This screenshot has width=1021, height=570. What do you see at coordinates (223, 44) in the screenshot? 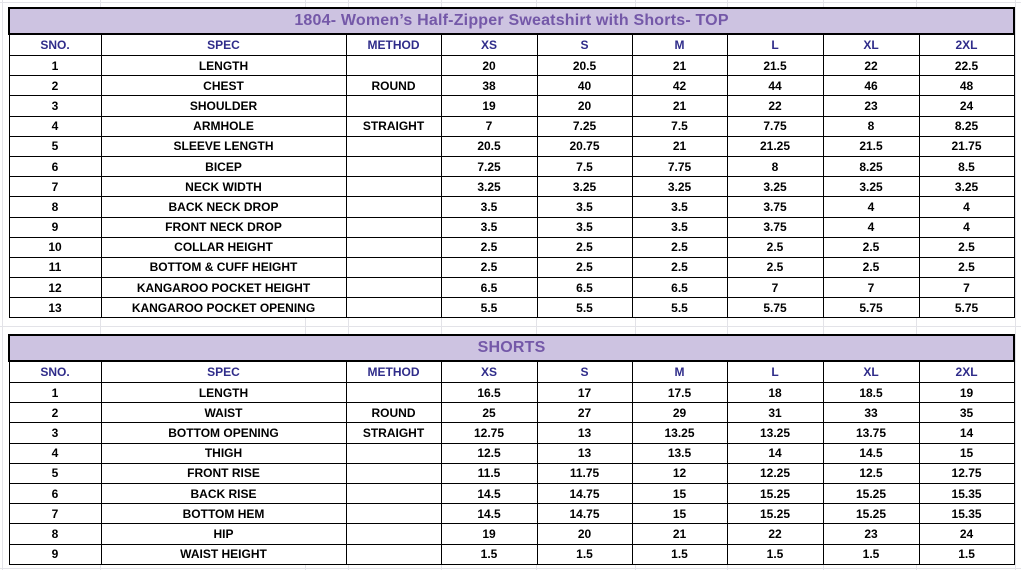
I see `column-header-spec: SPEC` at bounding box center [223, 44].